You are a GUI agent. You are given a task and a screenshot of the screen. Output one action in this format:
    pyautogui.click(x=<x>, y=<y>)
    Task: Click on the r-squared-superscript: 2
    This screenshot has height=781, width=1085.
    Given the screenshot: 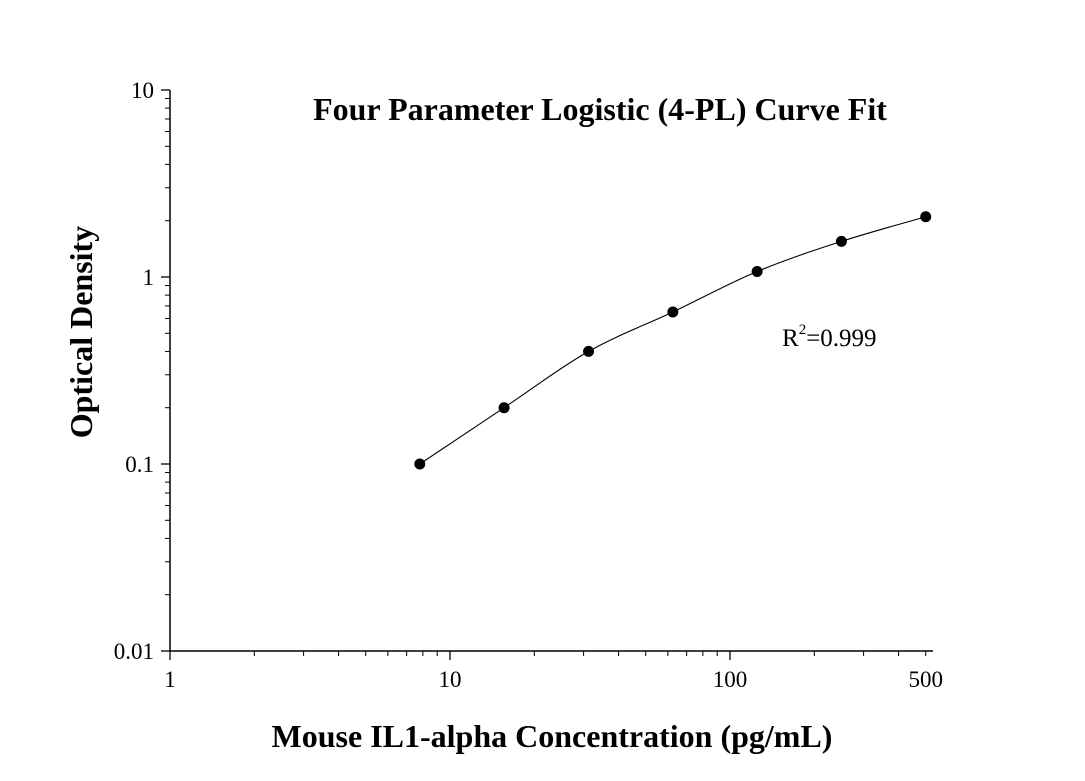 What is the action you would take?
    pyautogui.click(x=803, y=330)
    